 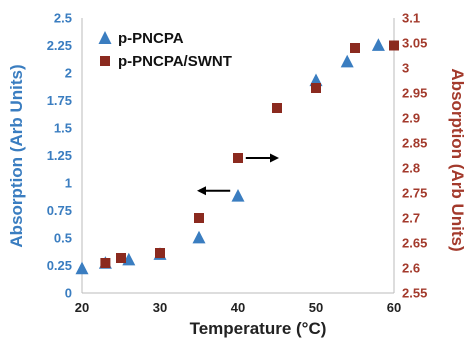 What do you see at coordinates (411, 18) in the screenshot?
I see `y-right-tick-label: 3.1` at bounding box center [411, 18].